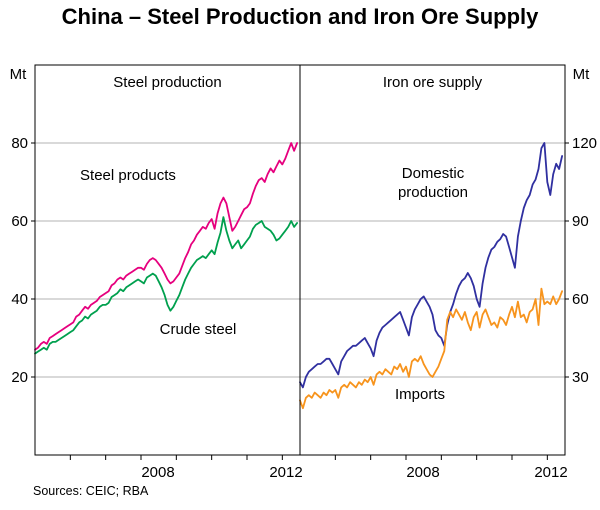  What do you see at coordinates (19, 299) in the screenshot?
I see `y-tick-left-40: 40` at bounding box center [19, 299].